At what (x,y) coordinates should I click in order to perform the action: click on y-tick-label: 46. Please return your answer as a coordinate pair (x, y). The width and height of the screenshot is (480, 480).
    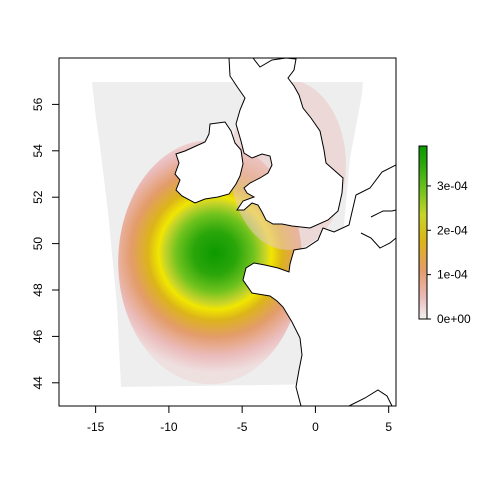
    Looking at the image, I should click on (38, 336).